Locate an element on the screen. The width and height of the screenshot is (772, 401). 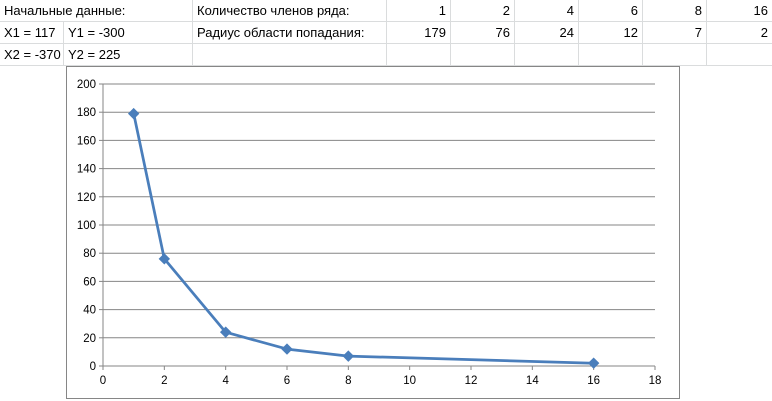
term-value: 2 is located at coordinates (506, 10).